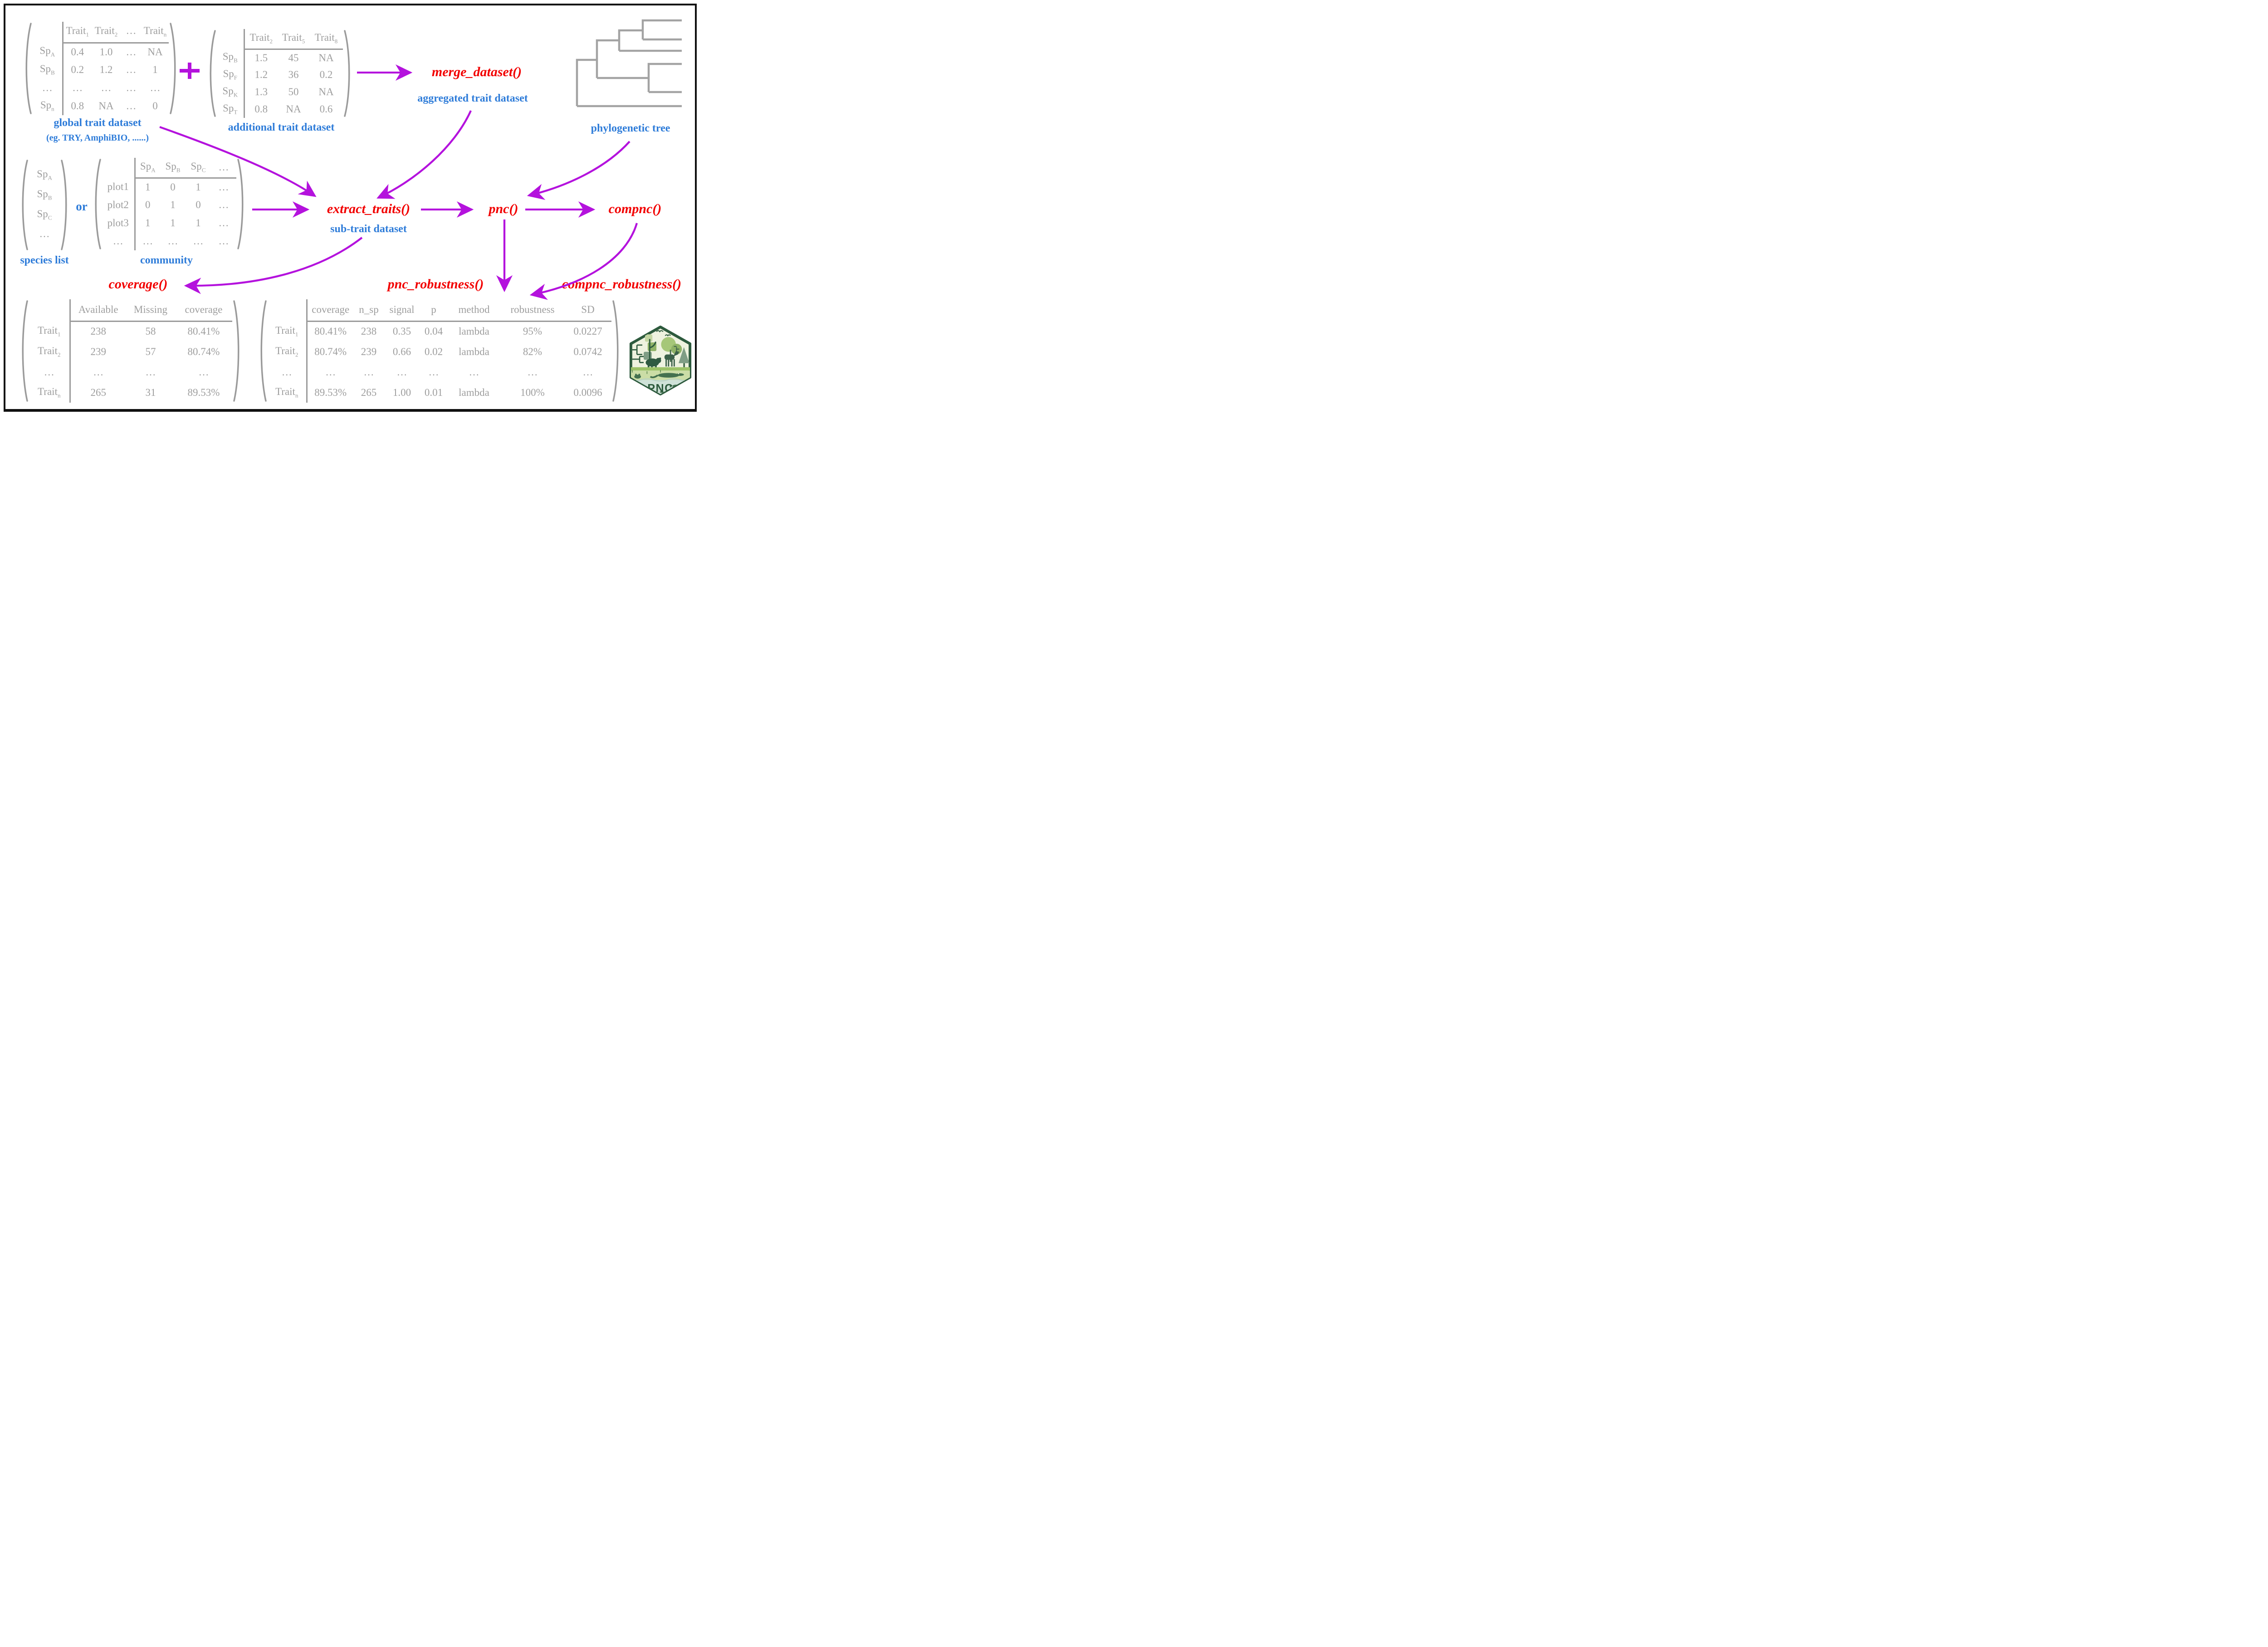 The width and height of the screenshot is (2268, 1647). I want to click on row-label: SpK, so click(231, 92).